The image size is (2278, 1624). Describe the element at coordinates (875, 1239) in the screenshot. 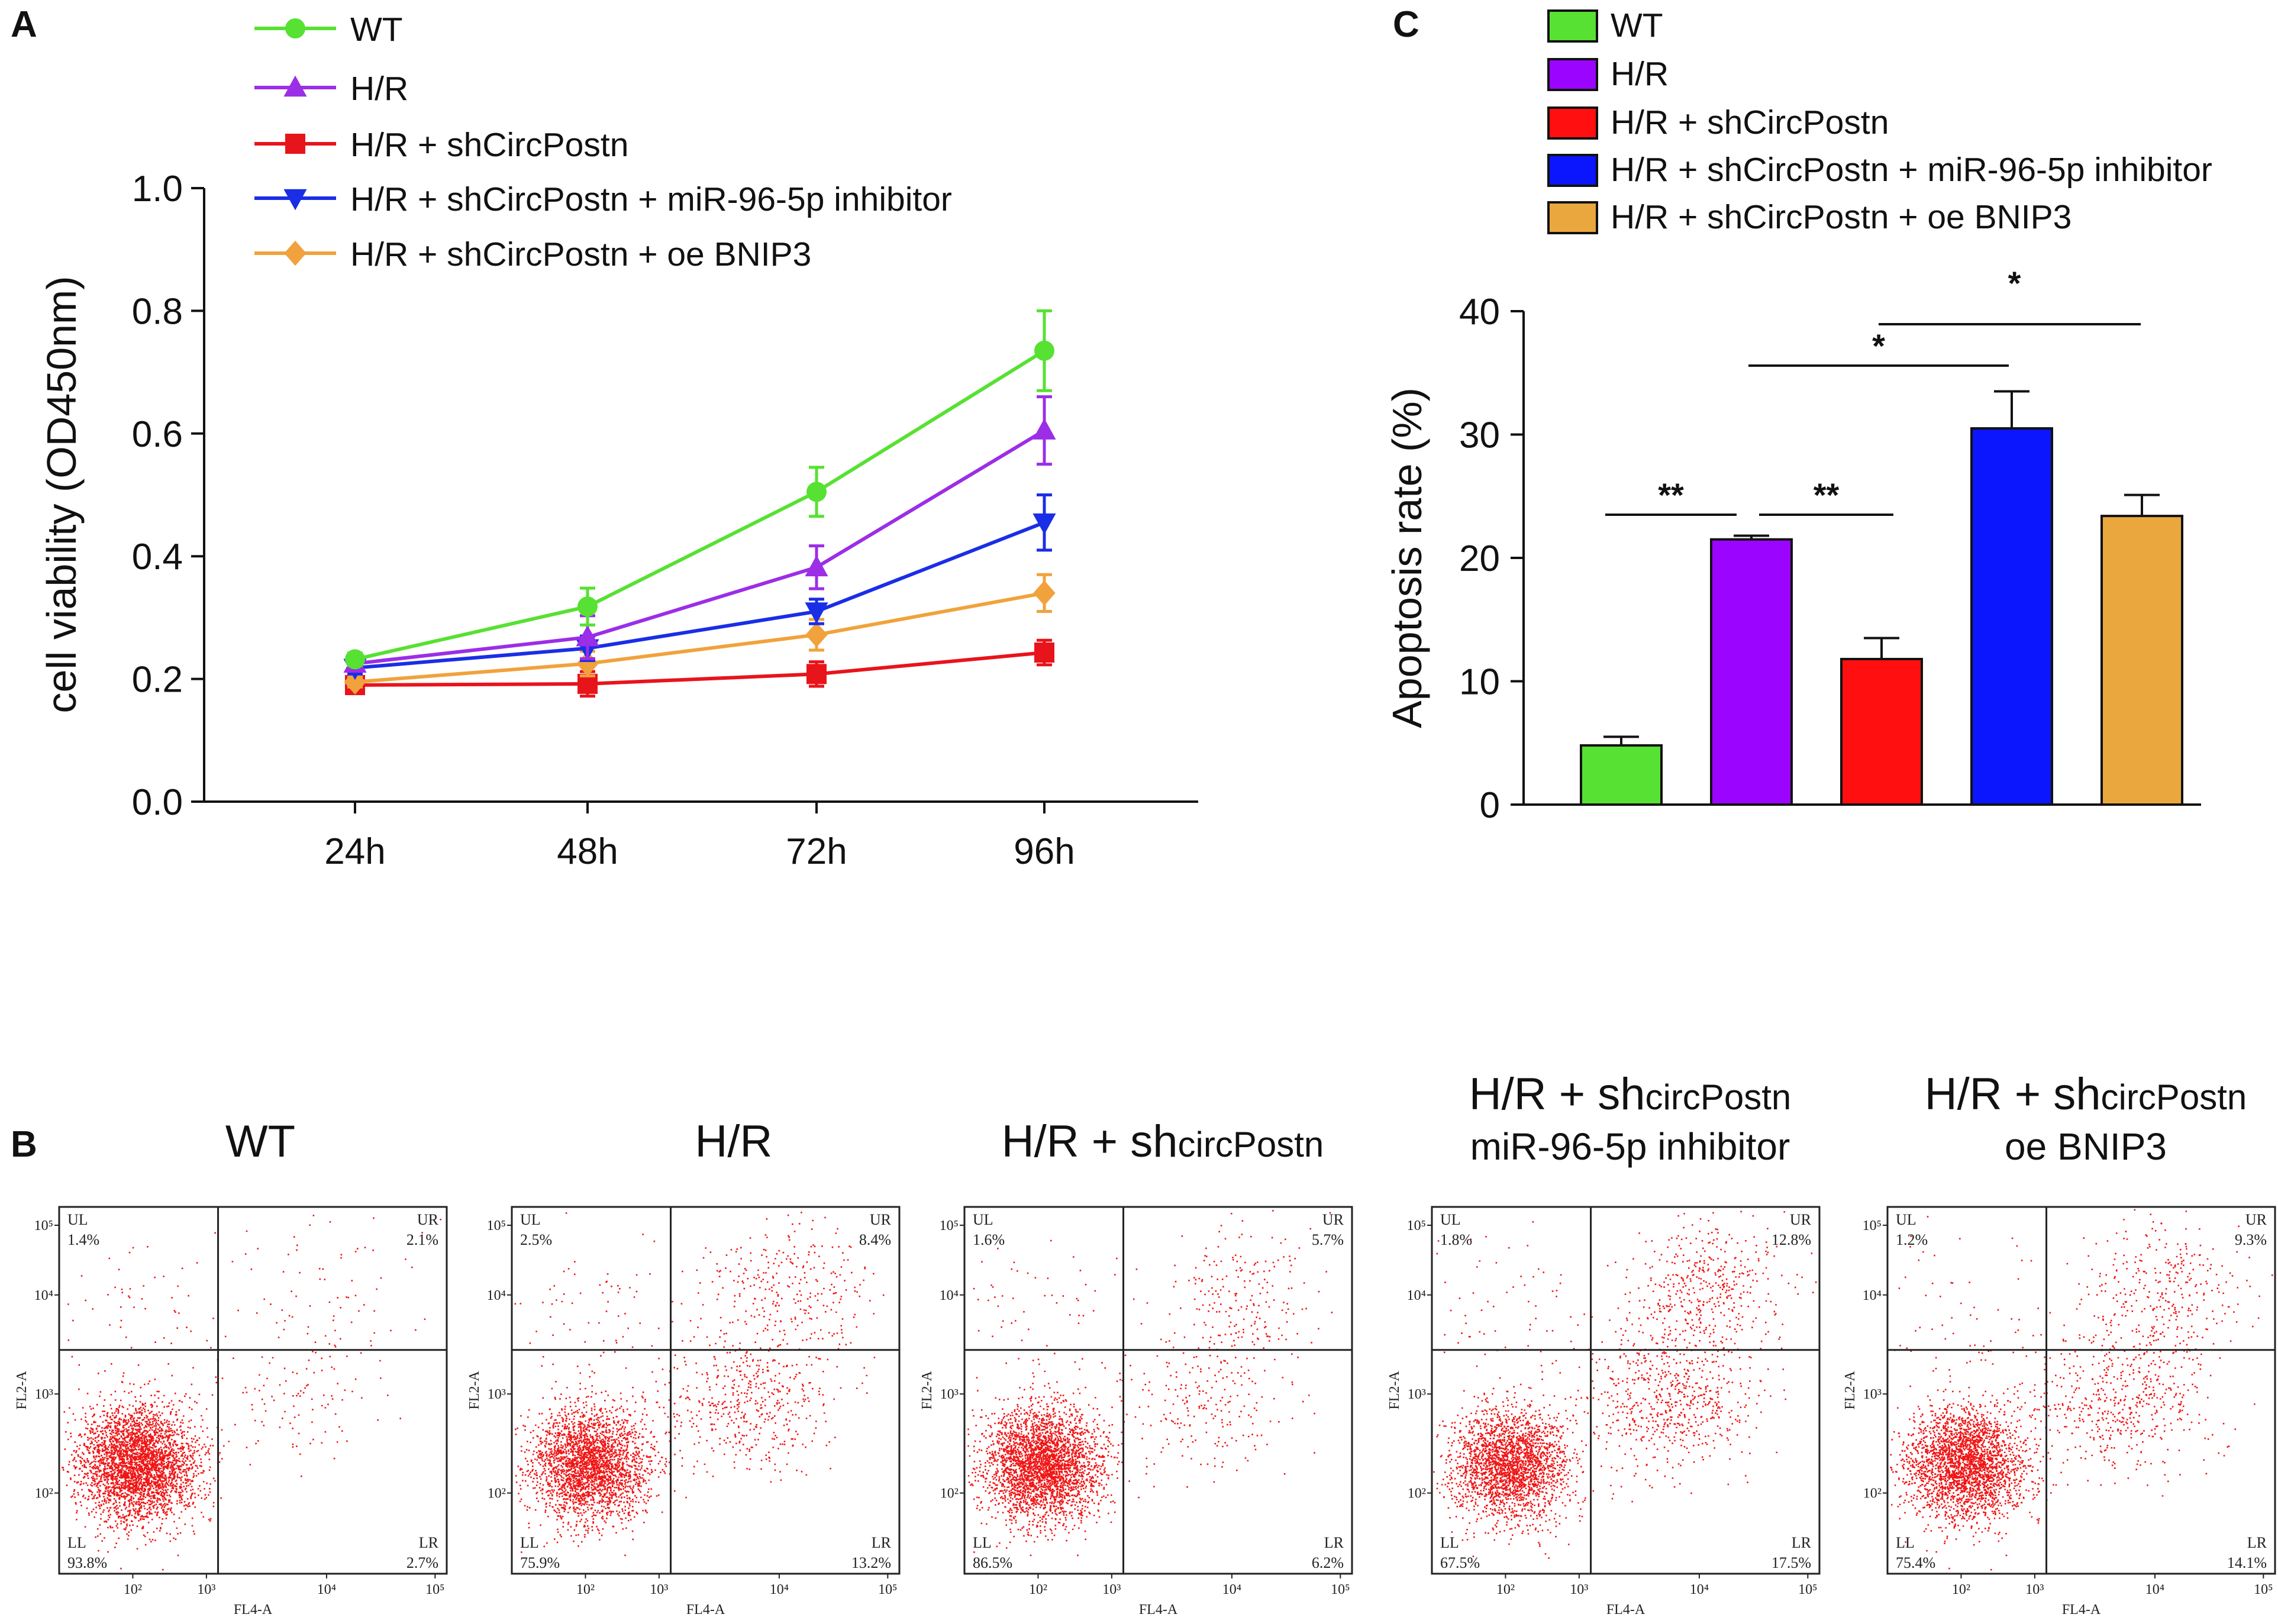

I see `quadrant-value-ur: 8.4%` at that location.